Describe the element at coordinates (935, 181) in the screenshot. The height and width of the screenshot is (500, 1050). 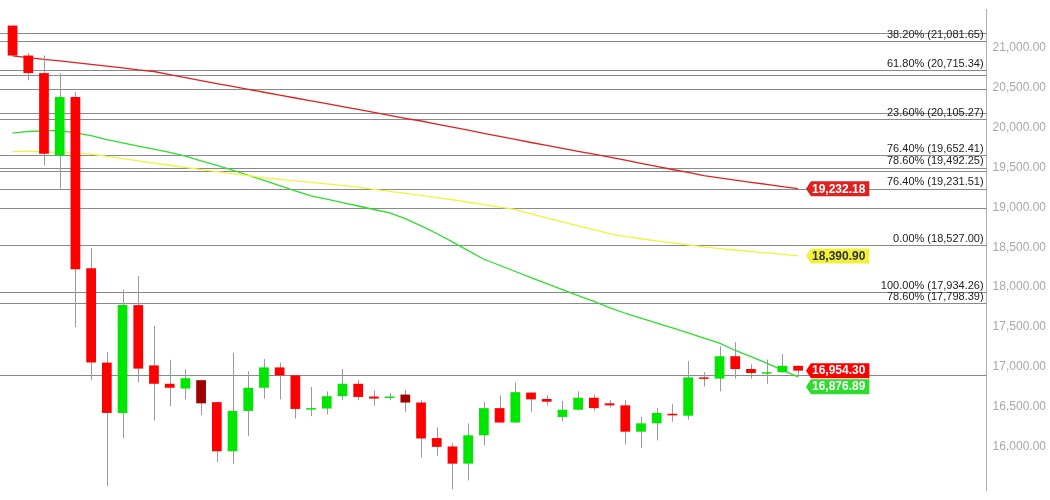
I see `ref-line-label: 76.40% (19,231.51)` at that location.